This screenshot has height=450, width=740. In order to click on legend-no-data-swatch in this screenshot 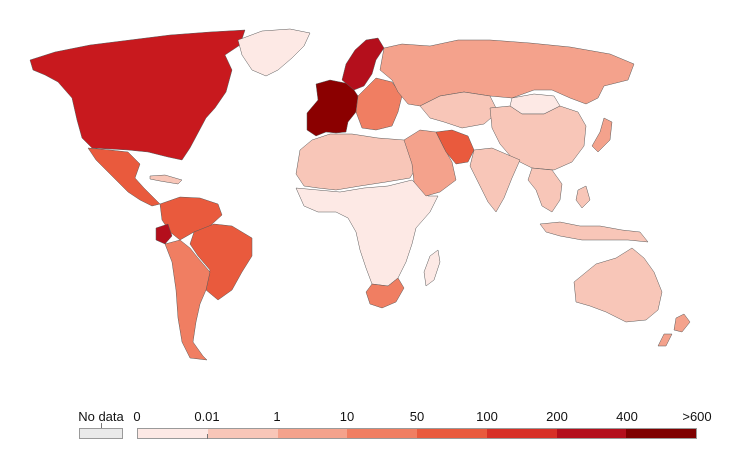, I will do `click(101, 433)`.